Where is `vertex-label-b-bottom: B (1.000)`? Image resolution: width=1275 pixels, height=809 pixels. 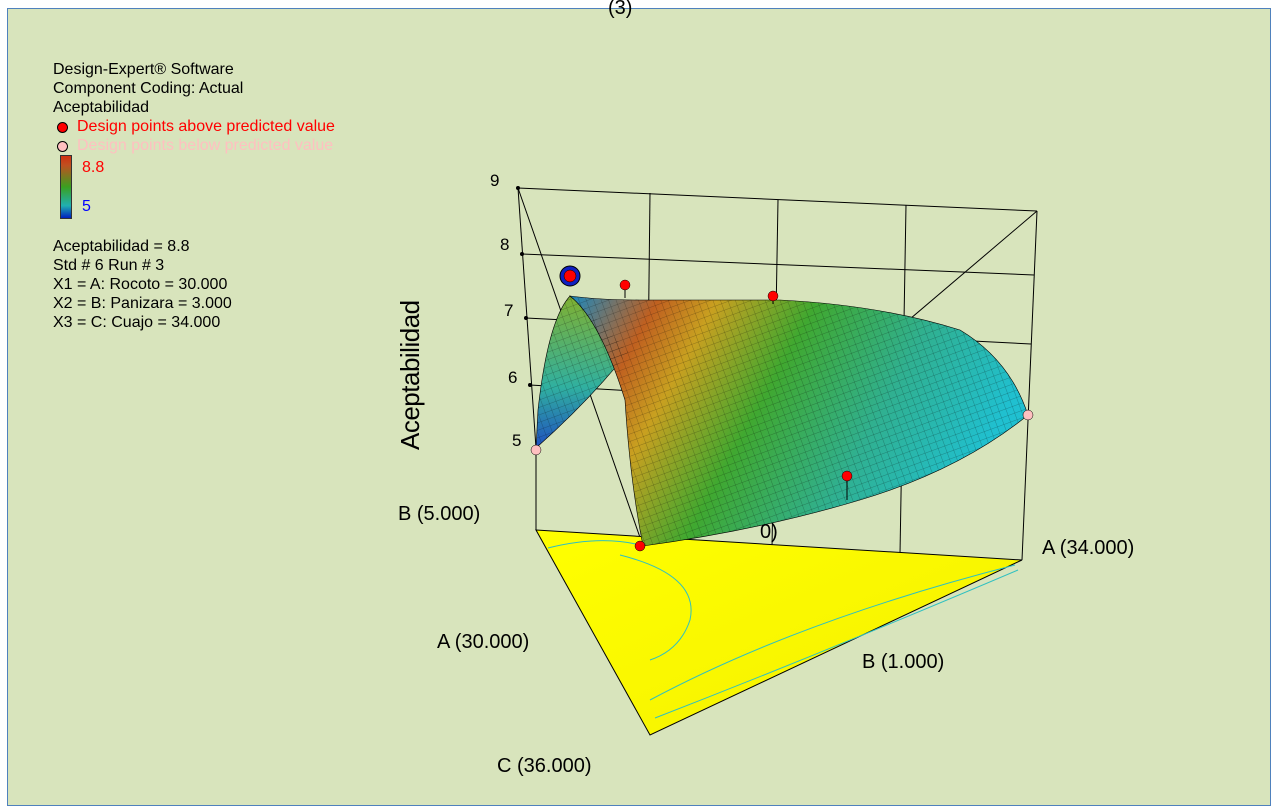
vertex-label-b-bottom: B (1.000) is located at coordinates (903, 662).